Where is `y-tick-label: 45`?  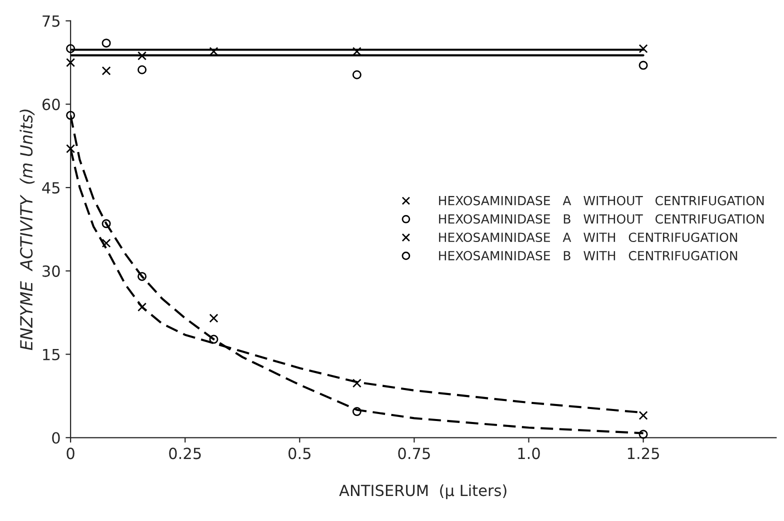 y-tick-label: 45 is located at coordinates (51, 188).